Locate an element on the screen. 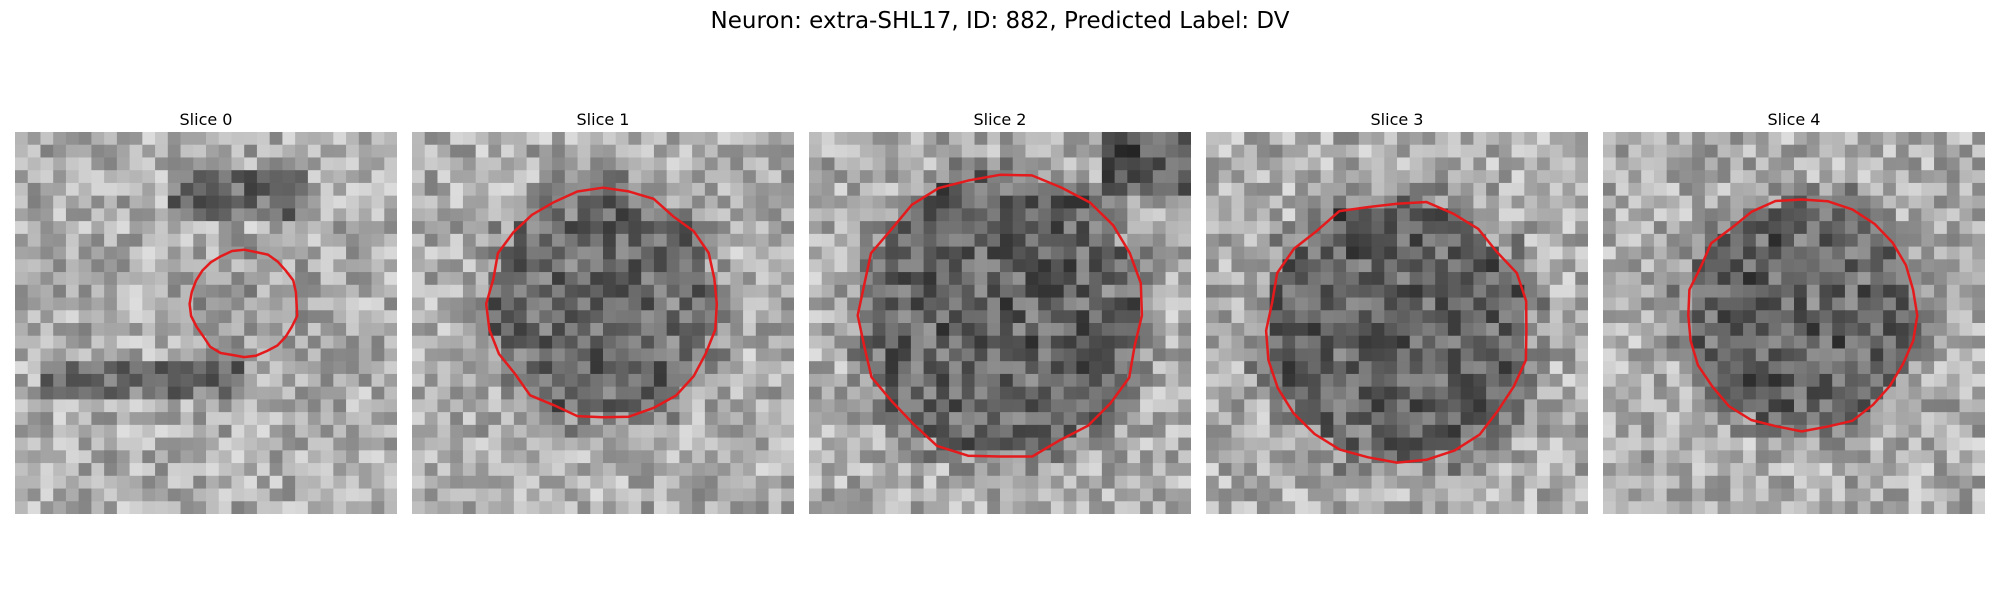 This screenshot has height=600, width=2000. slice-panel-0: Slice 0 is located at coordinates (206, 311).